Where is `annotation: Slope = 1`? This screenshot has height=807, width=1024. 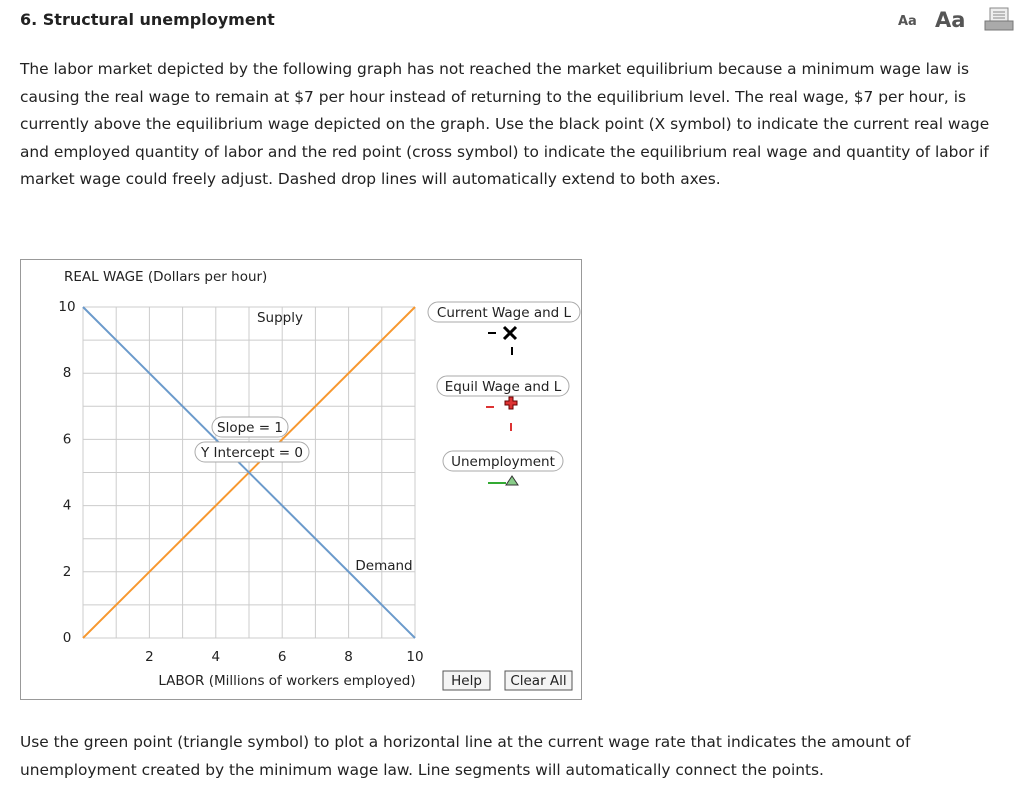
annotation: Slope = 1 is located at coordinates (250, 428).